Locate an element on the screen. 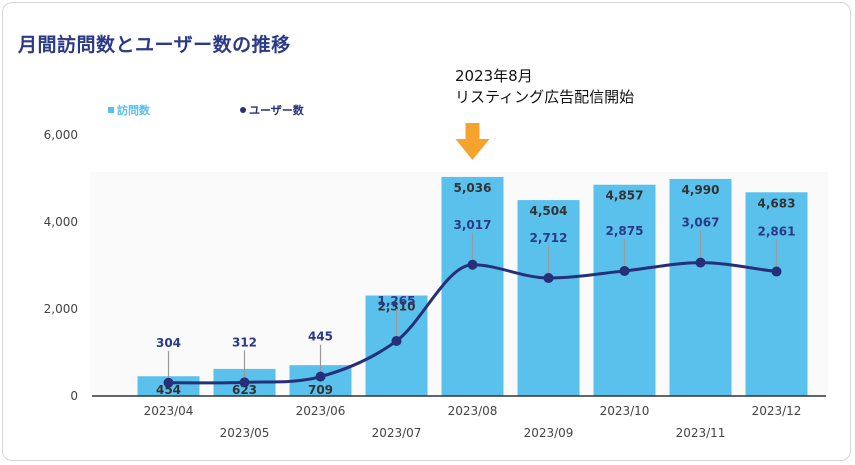 The width and height of the screenshot is (855, 465). line-value-label: 2,861 is located at coordinates (777, 232).